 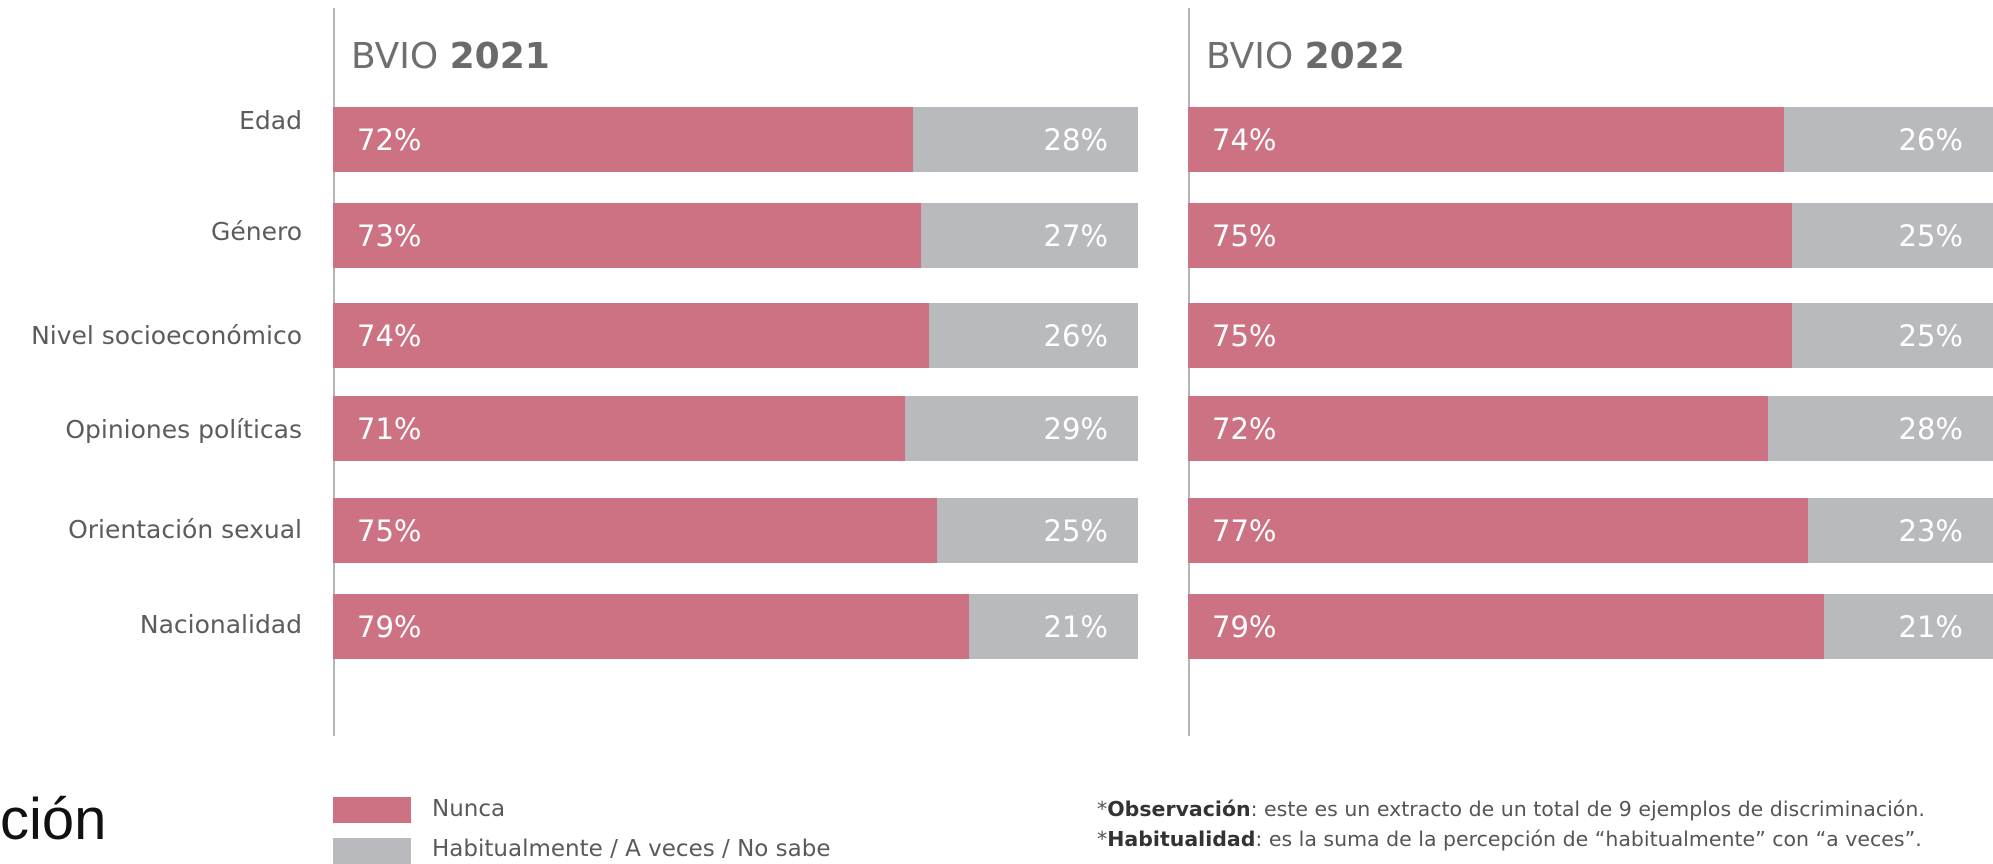 What do you see at coordinates (627, 235) in the screenshot?
I see `bar-segment-nunca: 73%` at bounding box center [627, 235].